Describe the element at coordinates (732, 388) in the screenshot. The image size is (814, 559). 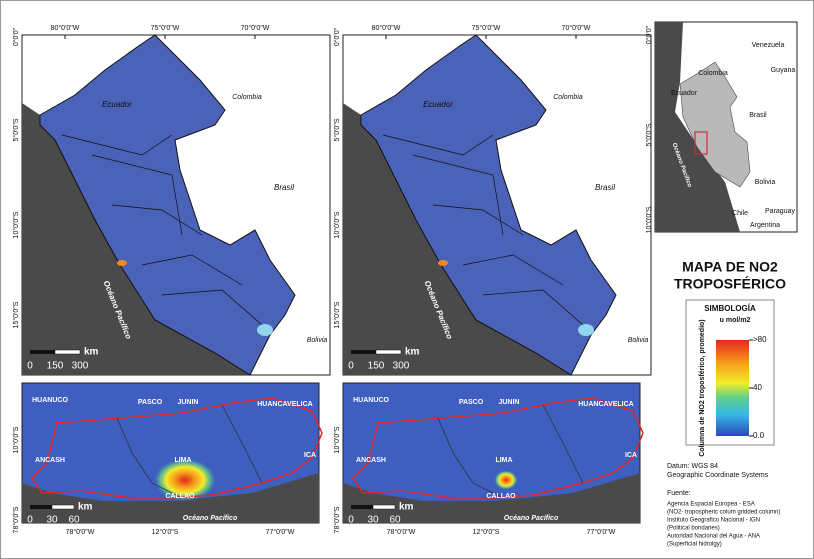
I see `color-ramp` at that location.